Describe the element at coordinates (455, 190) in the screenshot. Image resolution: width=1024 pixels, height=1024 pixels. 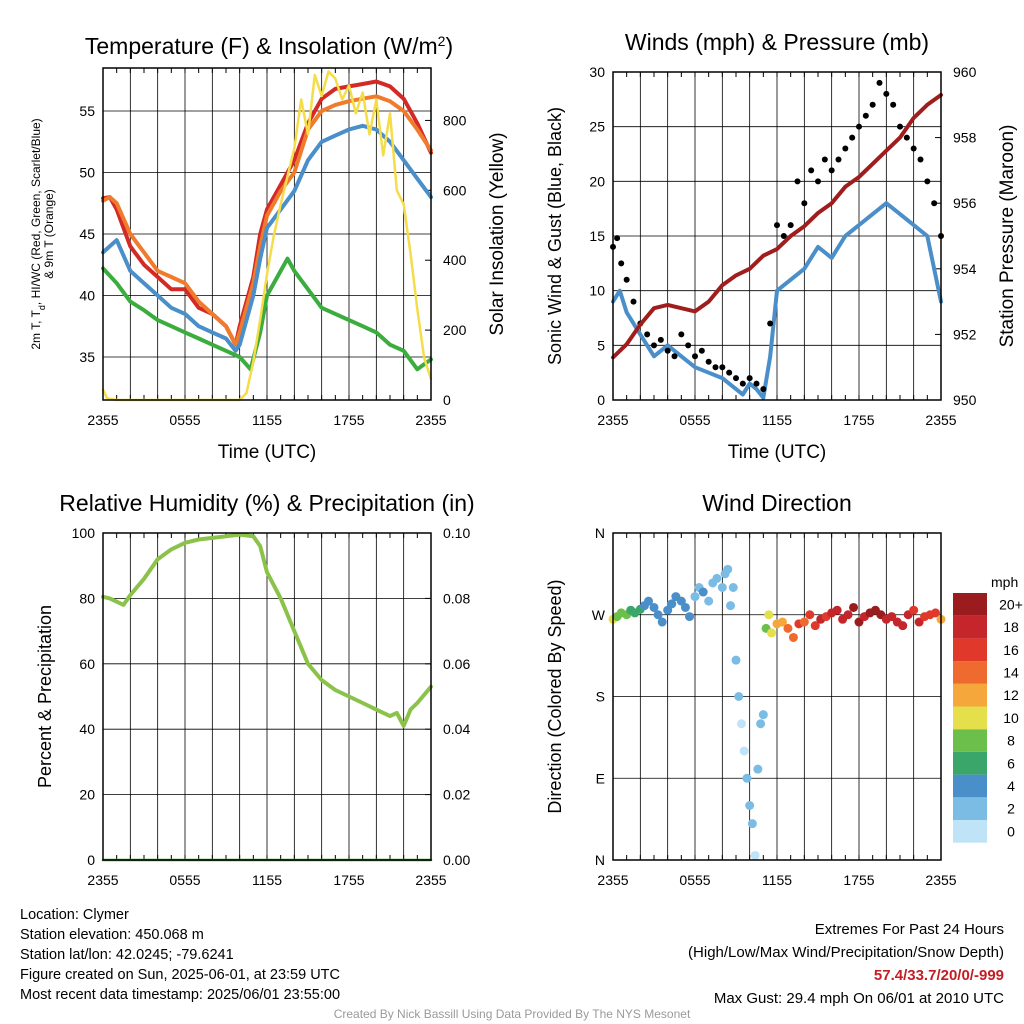
I see `y2-tick-label: 600` at that location.